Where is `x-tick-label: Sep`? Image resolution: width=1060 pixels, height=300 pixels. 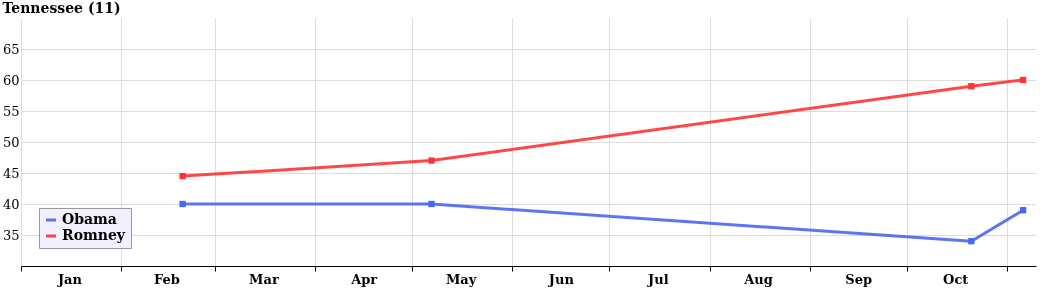
x-tick-label: Sep is located at coordinates (859, 279).